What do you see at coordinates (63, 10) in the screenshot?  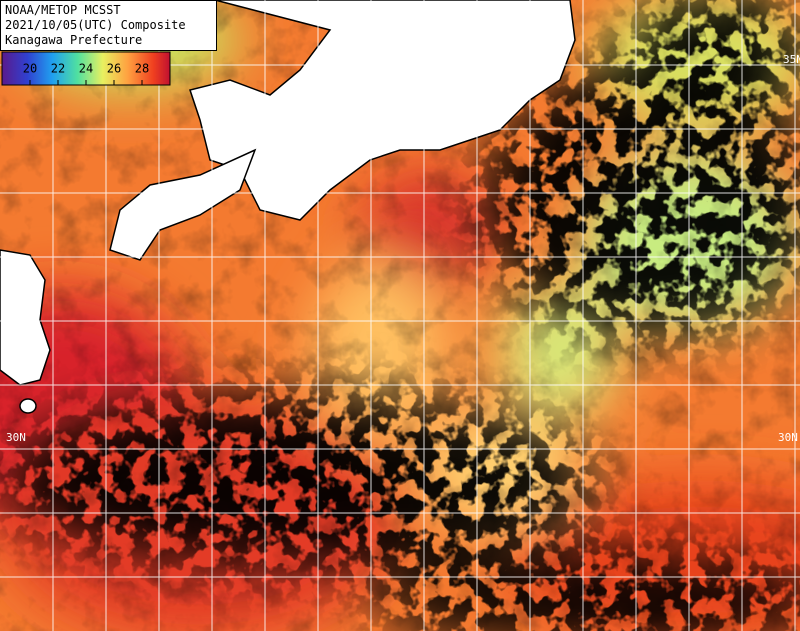 I see `header-line: NOAA/METOP MCSST` at bounding box center [63, 10].